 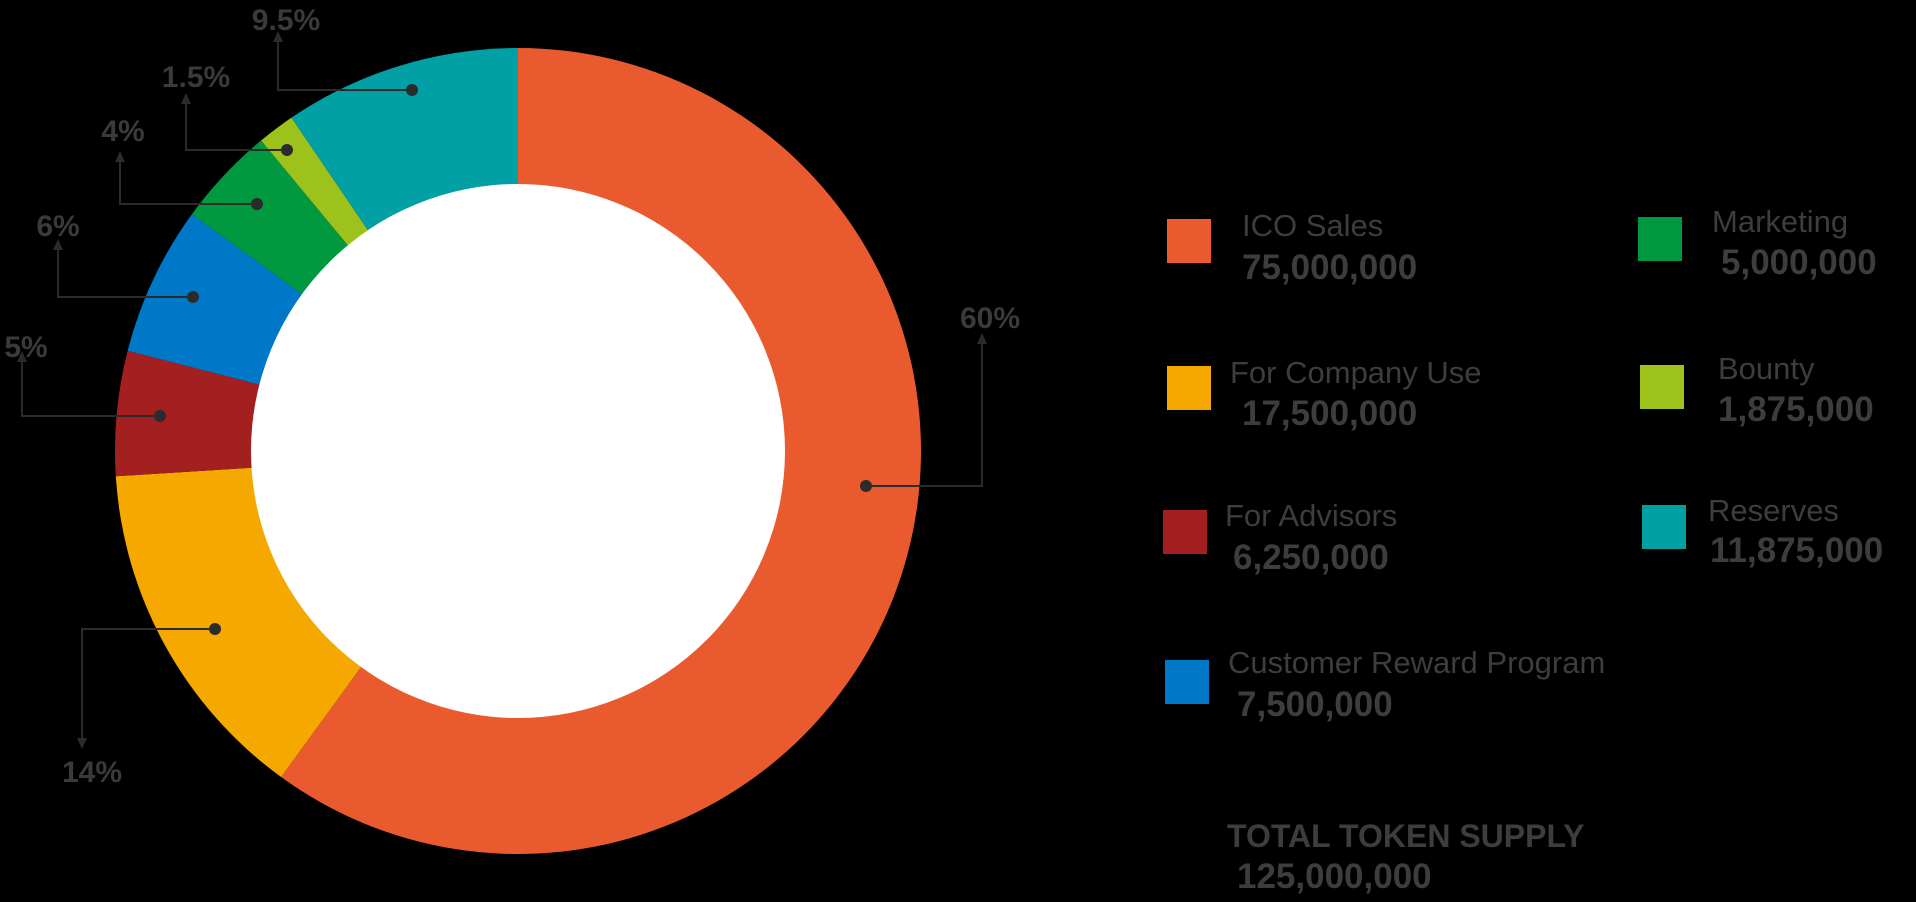 I want to click on legend-swatch-customer-reward-program, so click(x=1187, y=682).